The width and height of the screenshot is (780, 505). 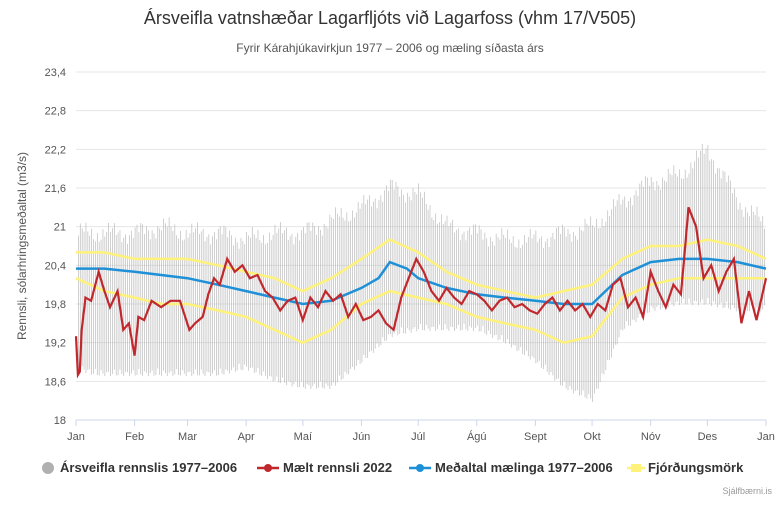 I want to click on x-axis: Jan Feb Mar Apr Maí Jún Júl Ágú Sept Okt Nóv Des Jan, so click(x=421, y=431).